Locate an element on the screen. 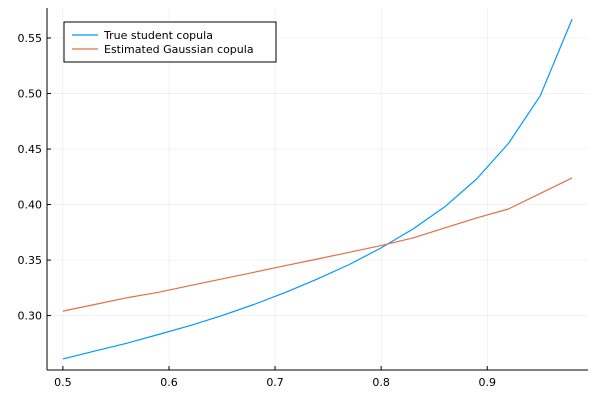  x-tick-label-0: 0.5 is located at coordinates (63, 382).